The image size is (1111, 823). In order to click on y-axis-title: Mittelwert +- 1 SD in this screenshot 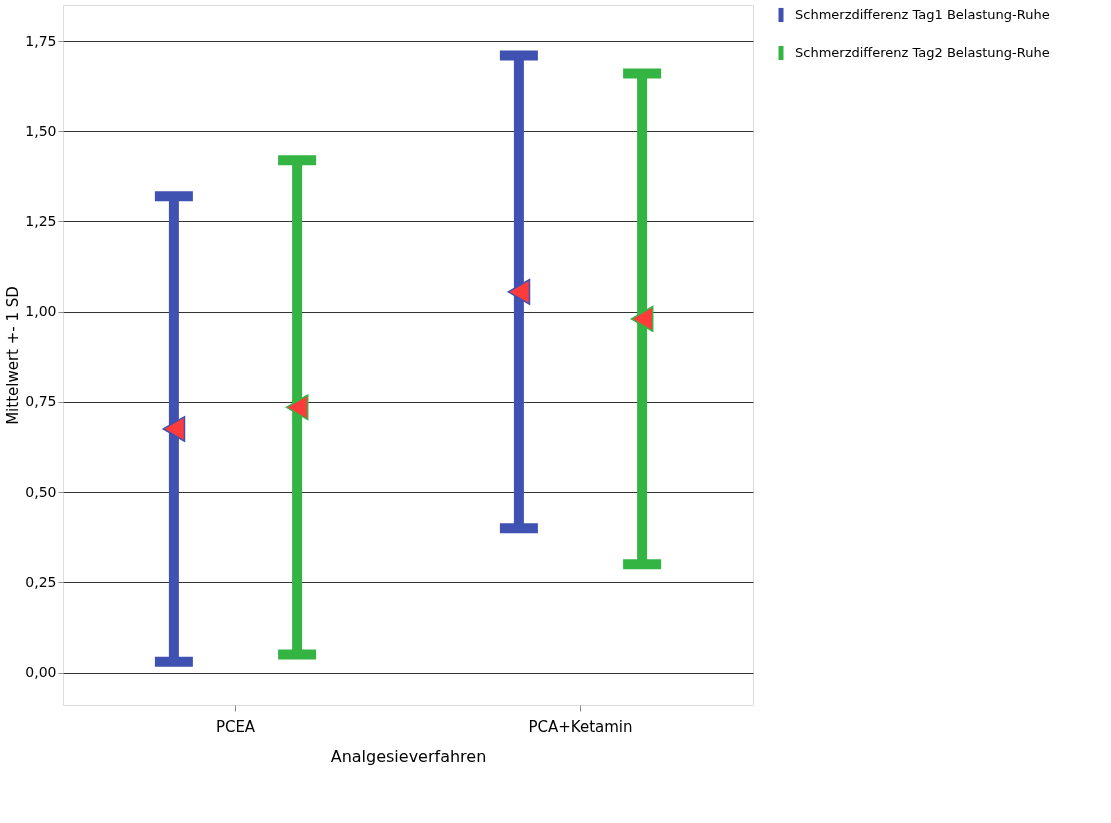, I will do `click(13, 355)`.